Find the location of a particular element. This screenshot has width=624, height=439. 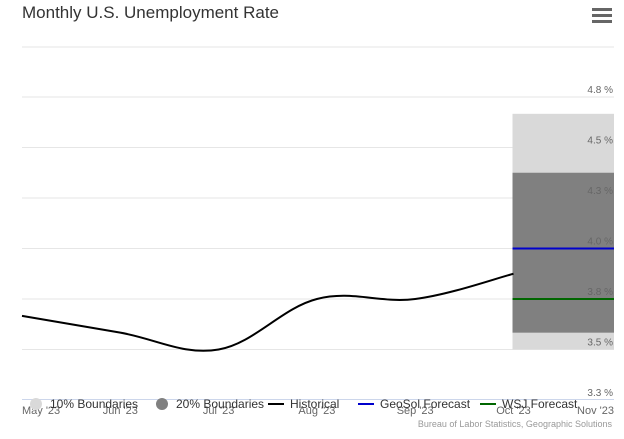

historical-series is located at coordinates (267, 312).